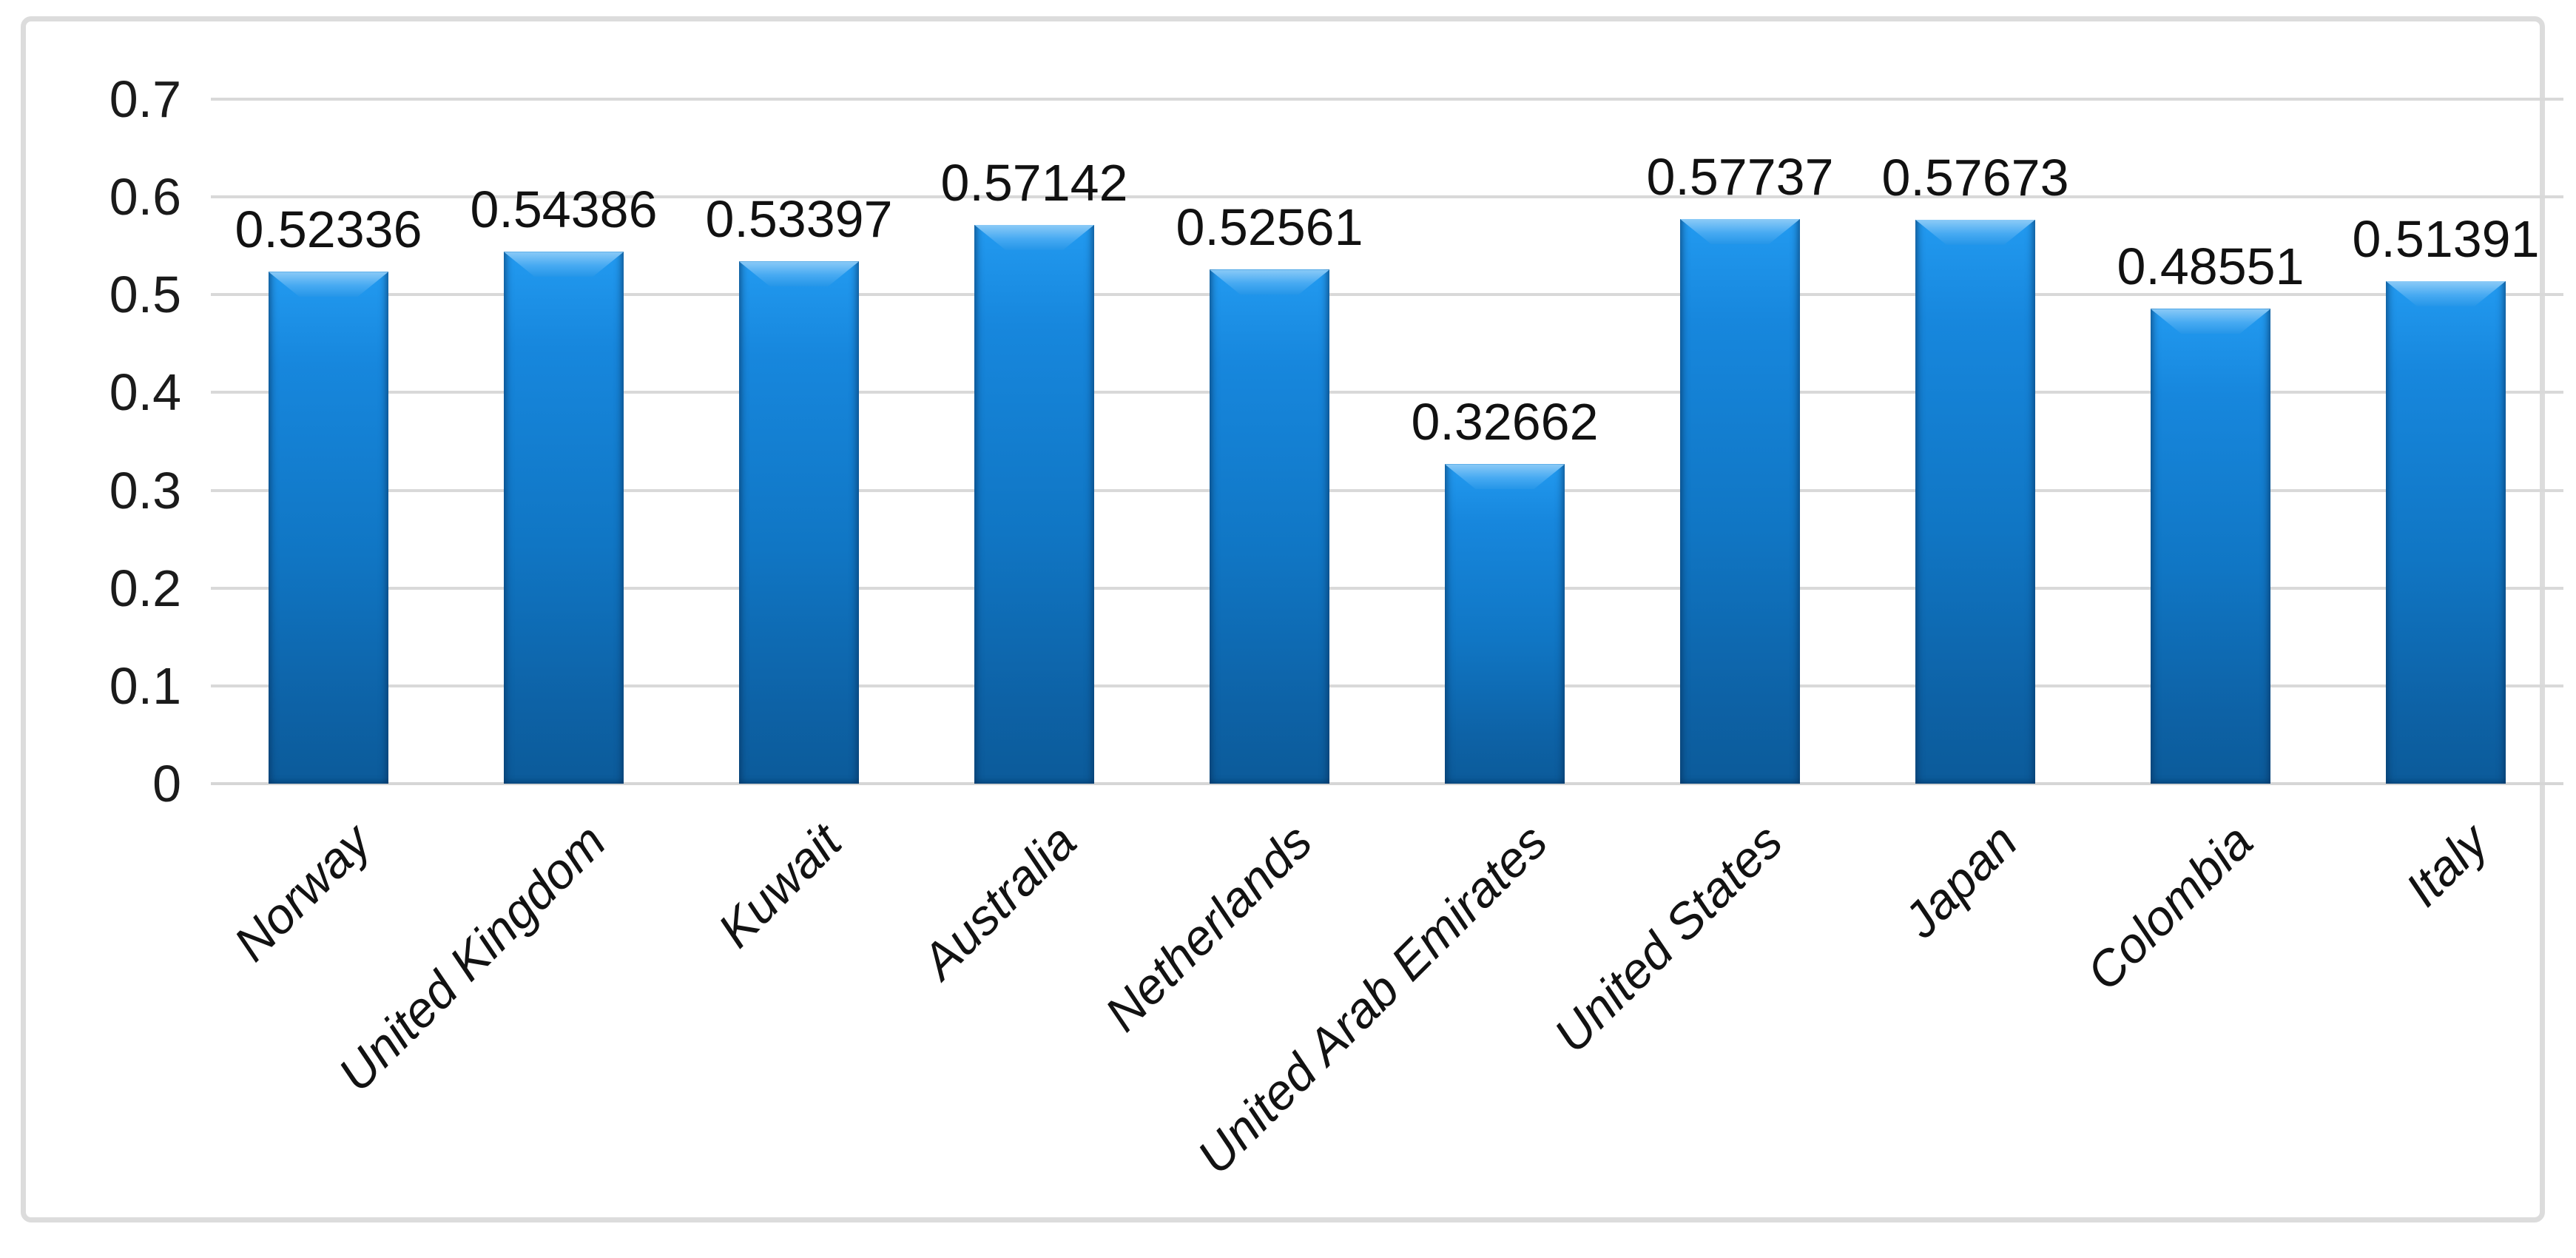 This screenshot has height=1258, width=2576. Describe the element at coordinates (2210, 267) in the screenshot. I see `value-label: 0.48551` at that location.